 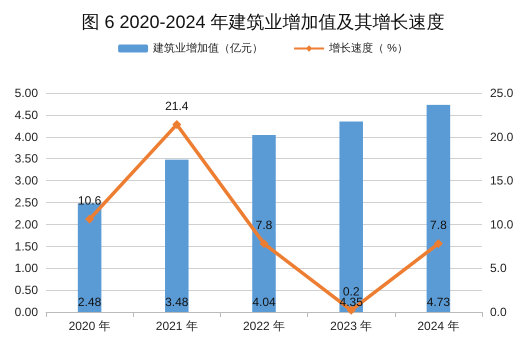 What do you see at coordinates (26, 203) in the screenshot?
I see `y-tick-label: 2.50` at bounding box center [26, 203].